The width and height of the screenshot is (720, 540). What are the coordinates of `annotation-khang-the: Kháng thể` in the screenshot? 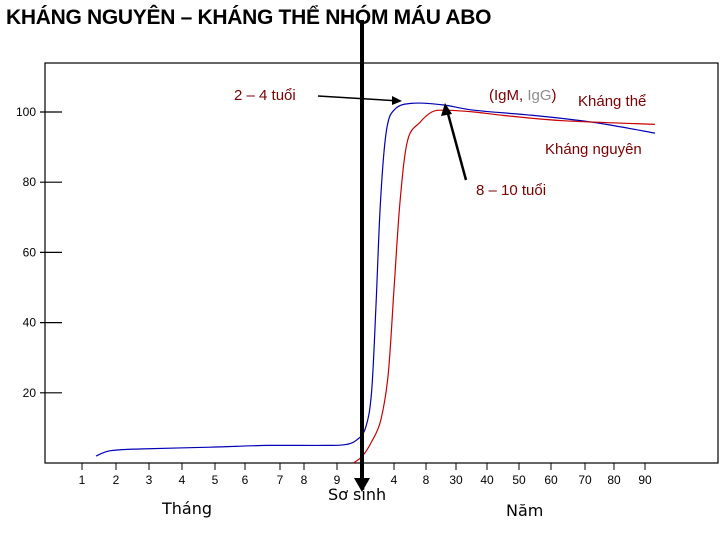 It's located at (612, 101).